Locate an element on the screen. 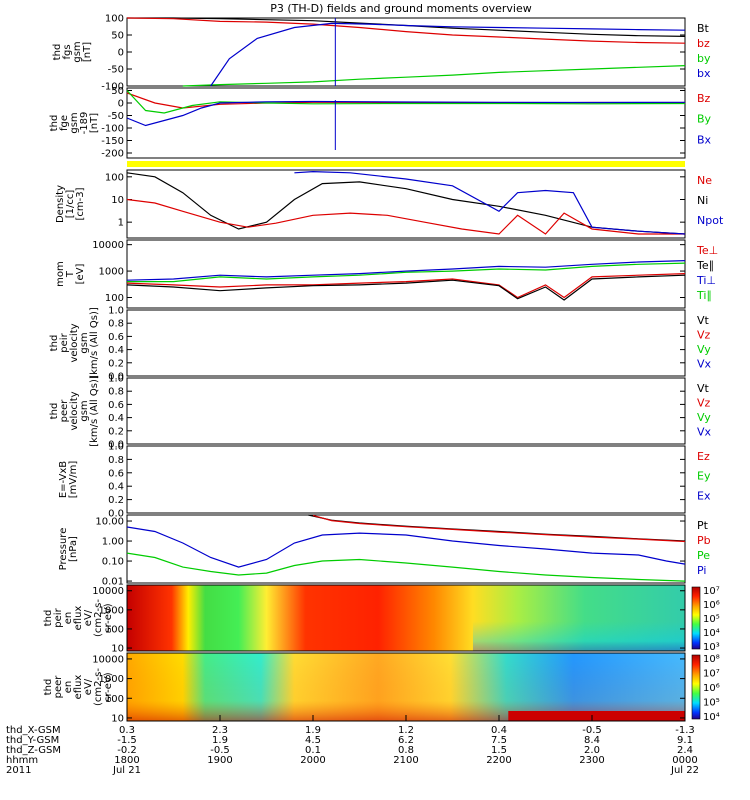 This screenshot has width=750, height=800. x-tick-value: 1900 is located at coordinates (219, 760).